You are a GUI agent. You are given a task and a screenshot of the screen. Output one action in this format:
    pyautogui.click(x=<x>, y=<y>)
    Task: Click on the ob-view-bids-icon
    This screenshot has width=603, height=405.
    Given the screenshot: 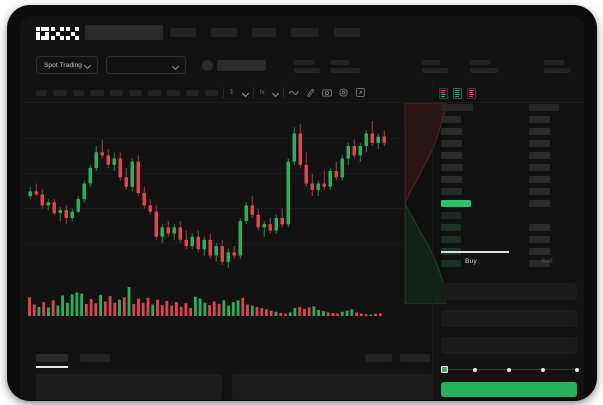 What is the action you would take?
    pyautogui.click(x=457, y=93)
    